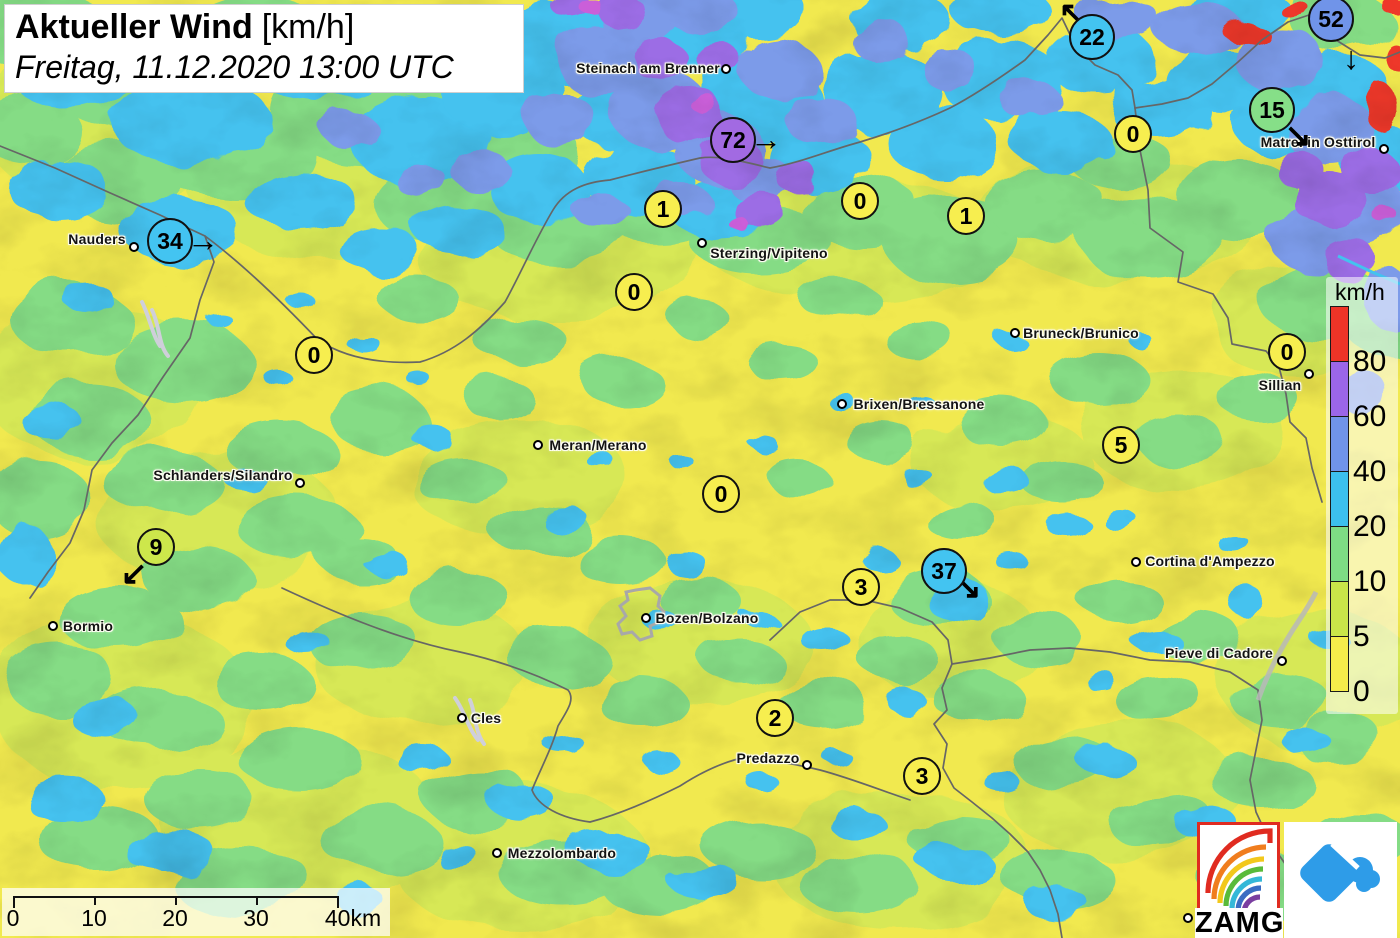  I want to click on place-label: Sterzing/Vipiteno, so click(769, 253).